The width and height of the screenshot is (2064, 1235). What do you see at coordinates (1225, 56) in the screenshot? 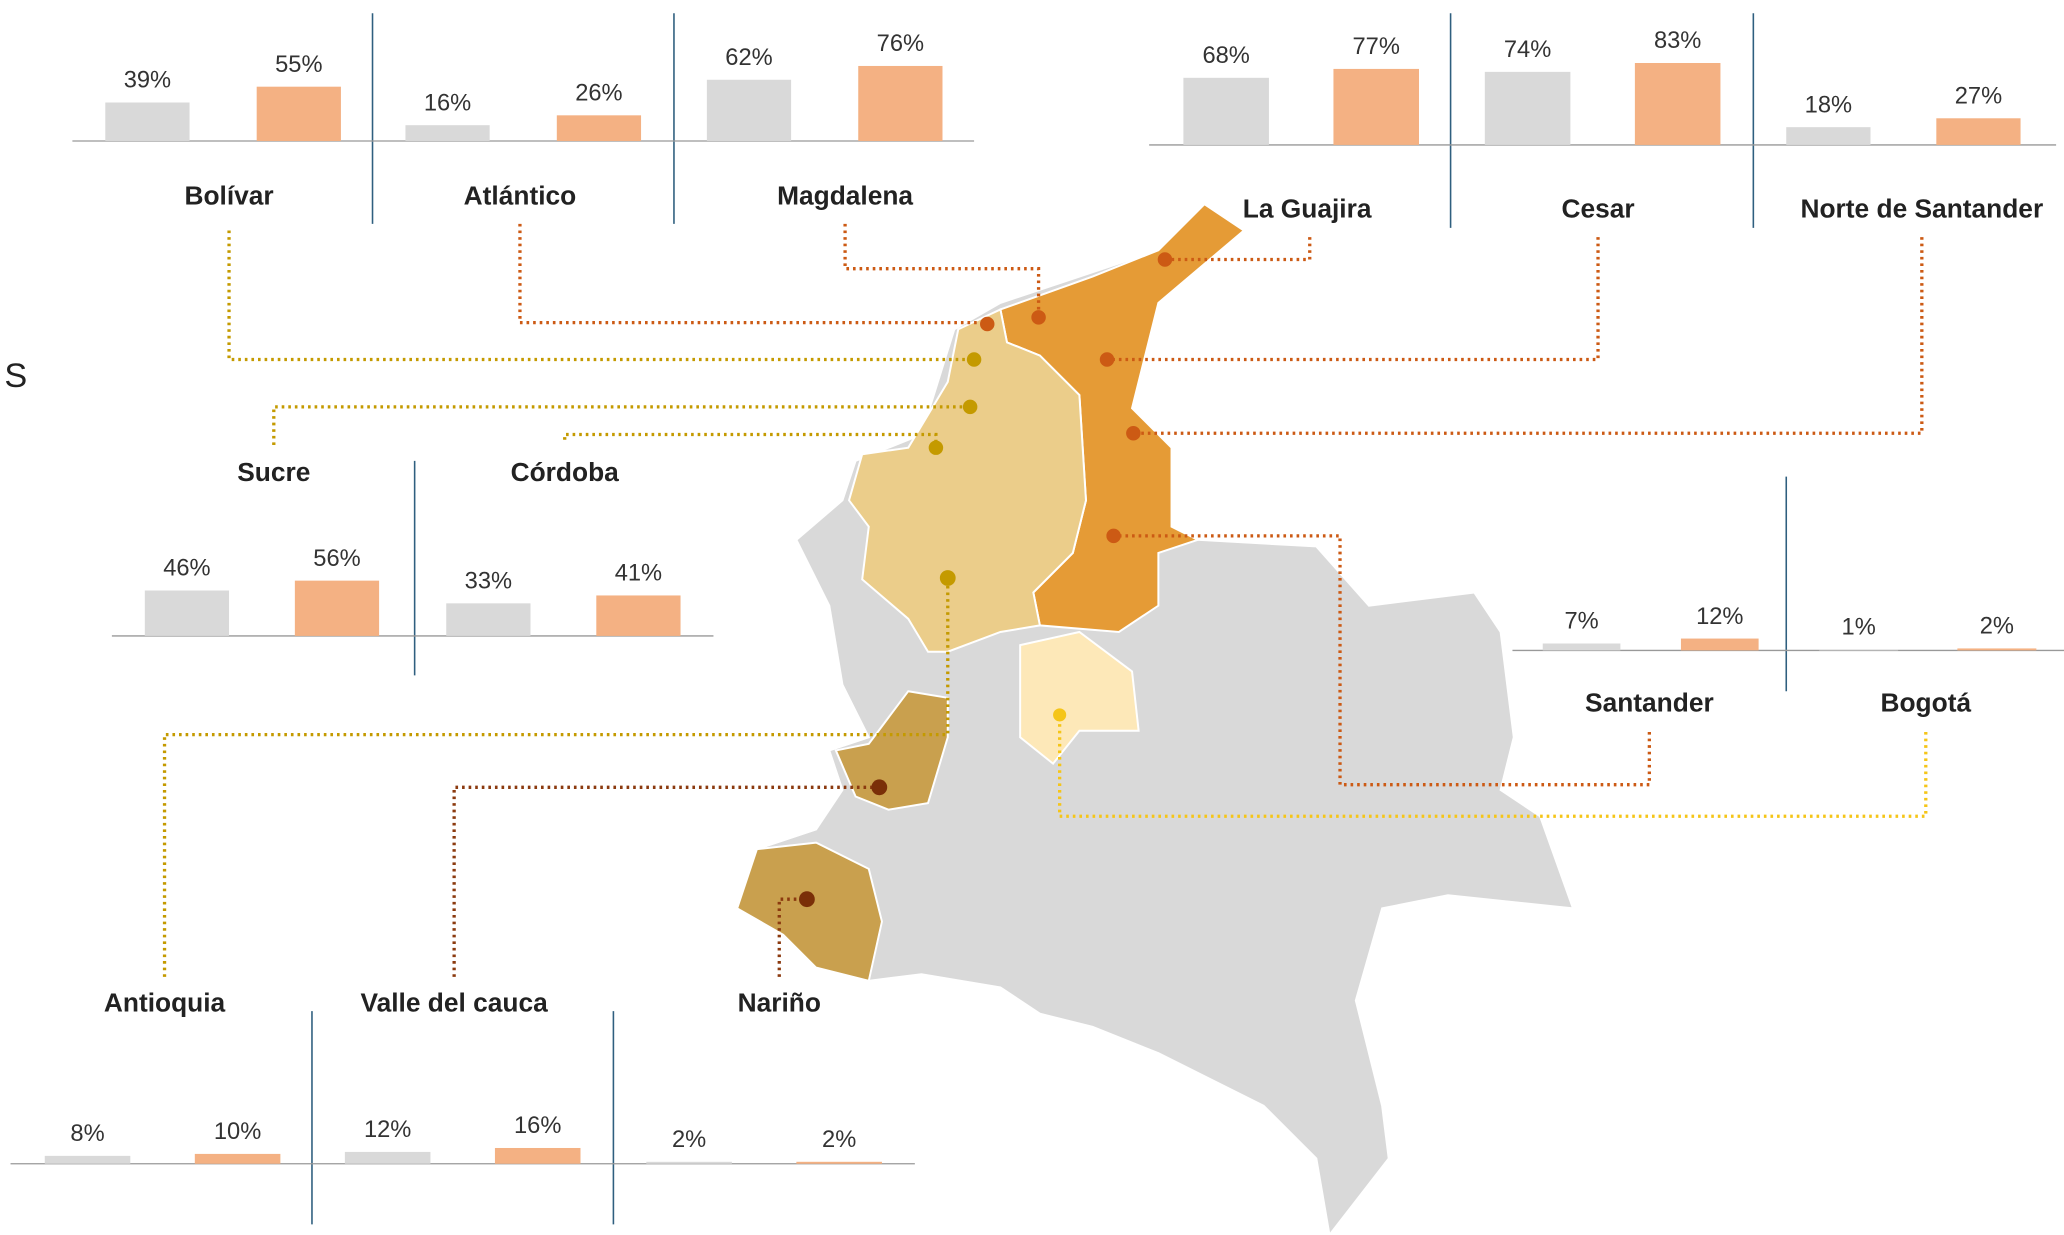
I see `value-label: 68%` at bounding box center [1225, 56].